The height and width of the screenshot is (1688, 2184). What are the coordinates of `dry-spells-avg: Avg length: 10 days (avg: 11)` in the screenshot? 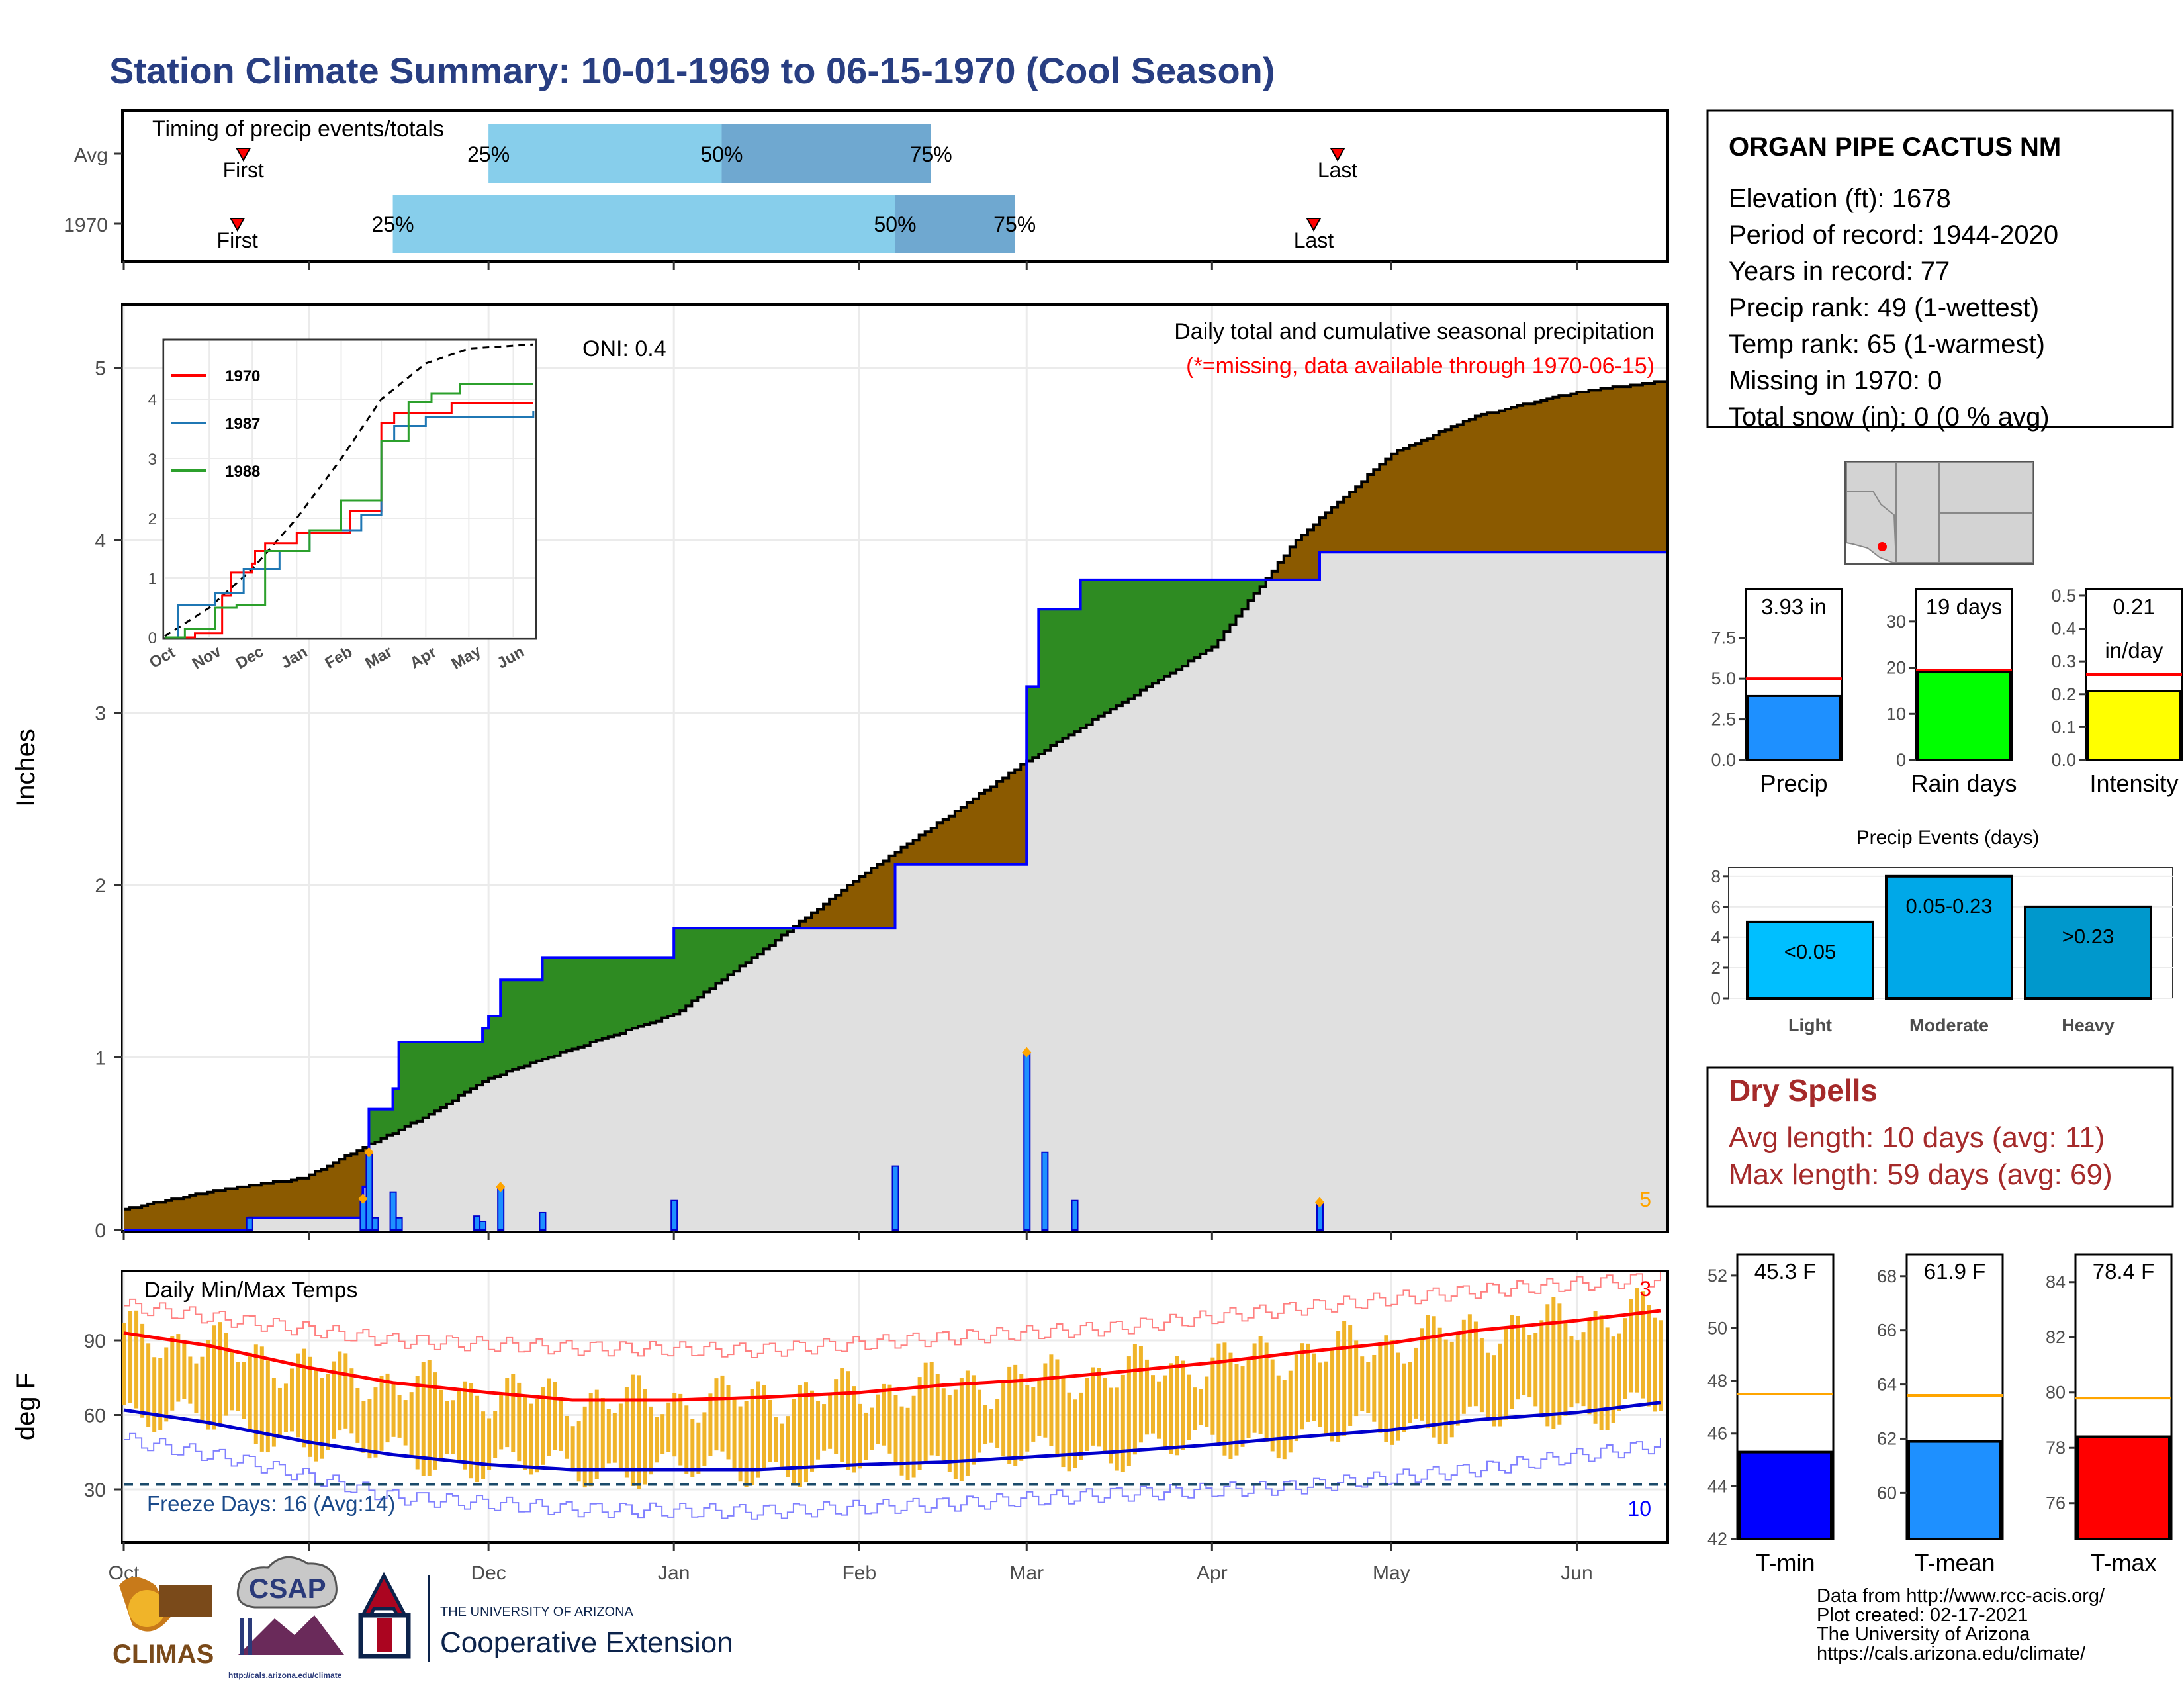 It's located at (1917, 1137).